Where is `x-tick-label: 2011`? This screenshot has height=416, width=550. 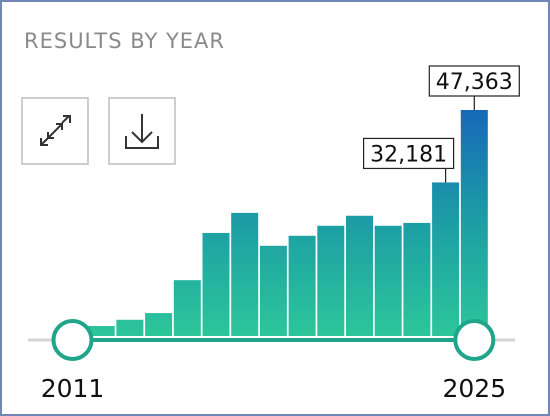
x-tick-label: 2011 is located at coordinates (73, 388).